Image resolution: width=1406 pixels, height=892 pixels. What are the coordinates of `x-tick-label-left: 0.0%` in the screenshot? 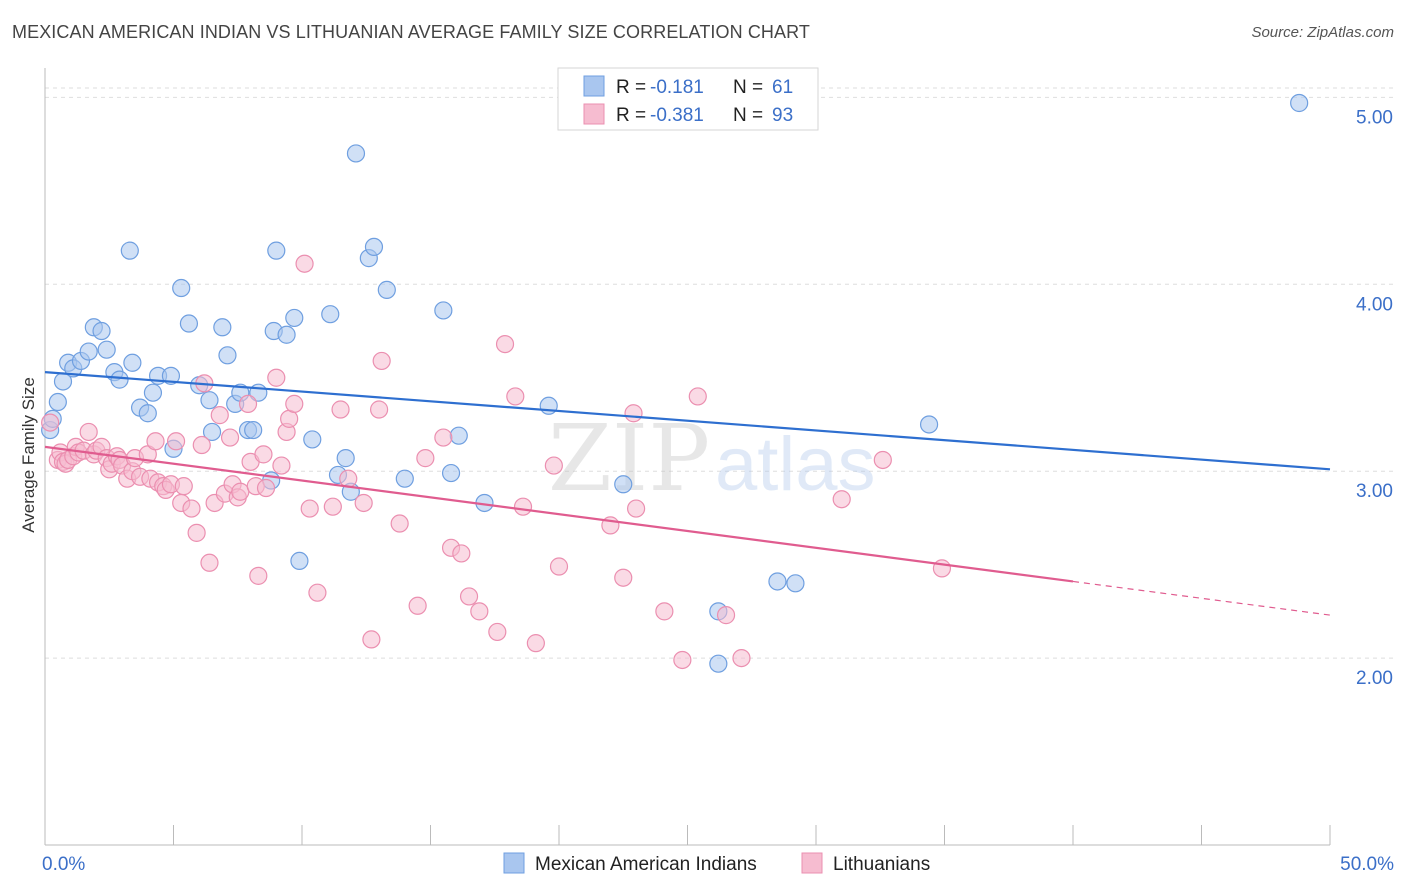 It's located at (63, 864).